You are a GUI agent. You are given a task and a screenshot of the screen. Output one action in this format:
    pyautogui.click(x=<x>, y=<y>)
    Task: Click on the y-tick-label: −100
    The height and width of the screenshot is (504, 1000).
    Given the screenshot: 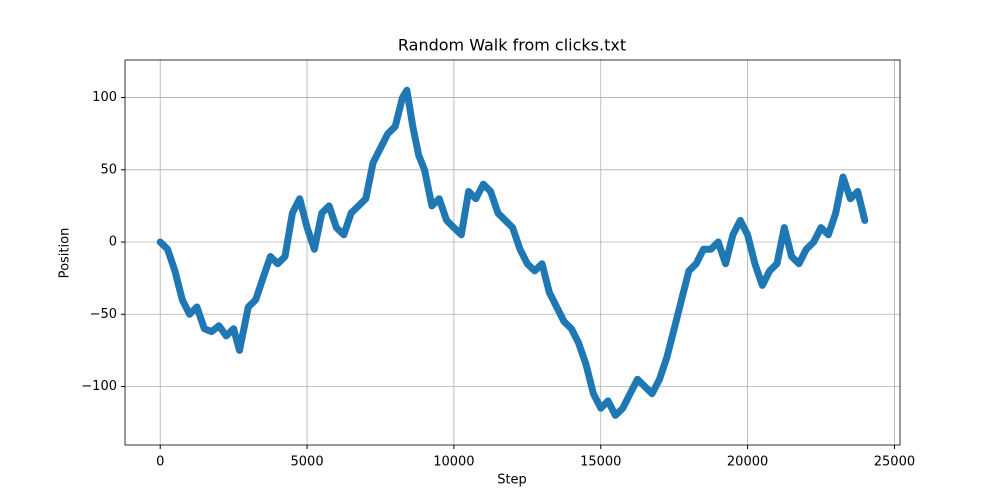 What is the action you would take?
    pyautogui.click(x=99, y=386)
    